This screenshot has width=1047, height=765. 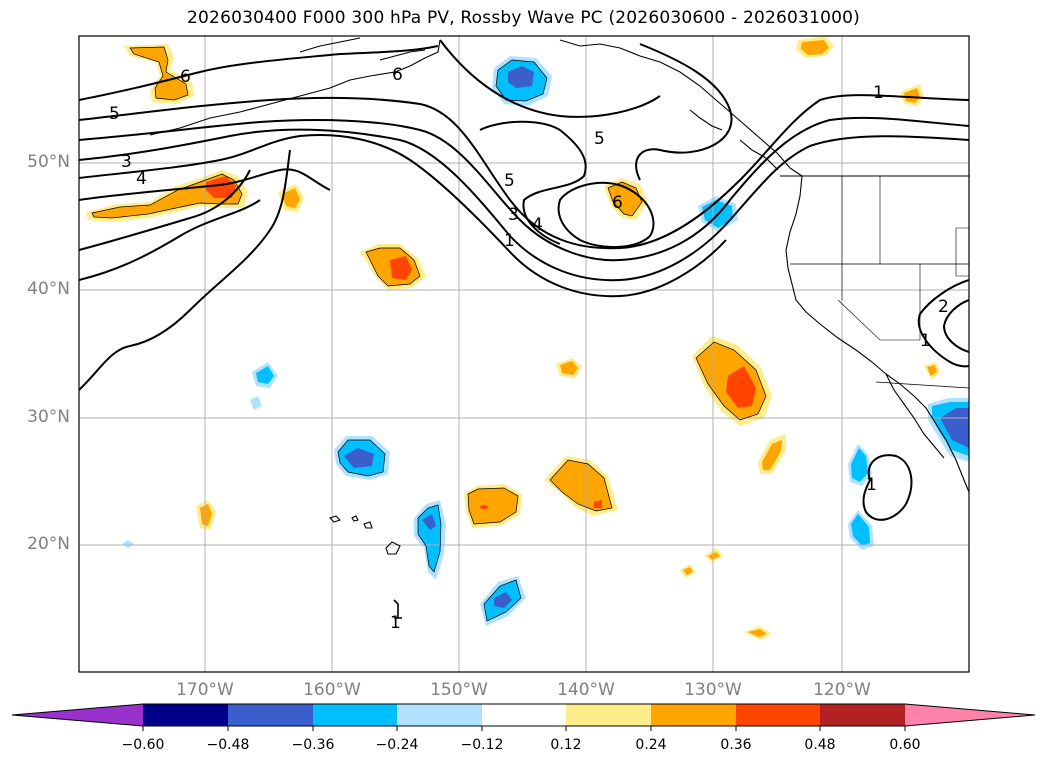 What do you see at coordinates (581, 486) in the screenshot?
I see `positive-anomaly-south-central` at bounding box center [581, 486].